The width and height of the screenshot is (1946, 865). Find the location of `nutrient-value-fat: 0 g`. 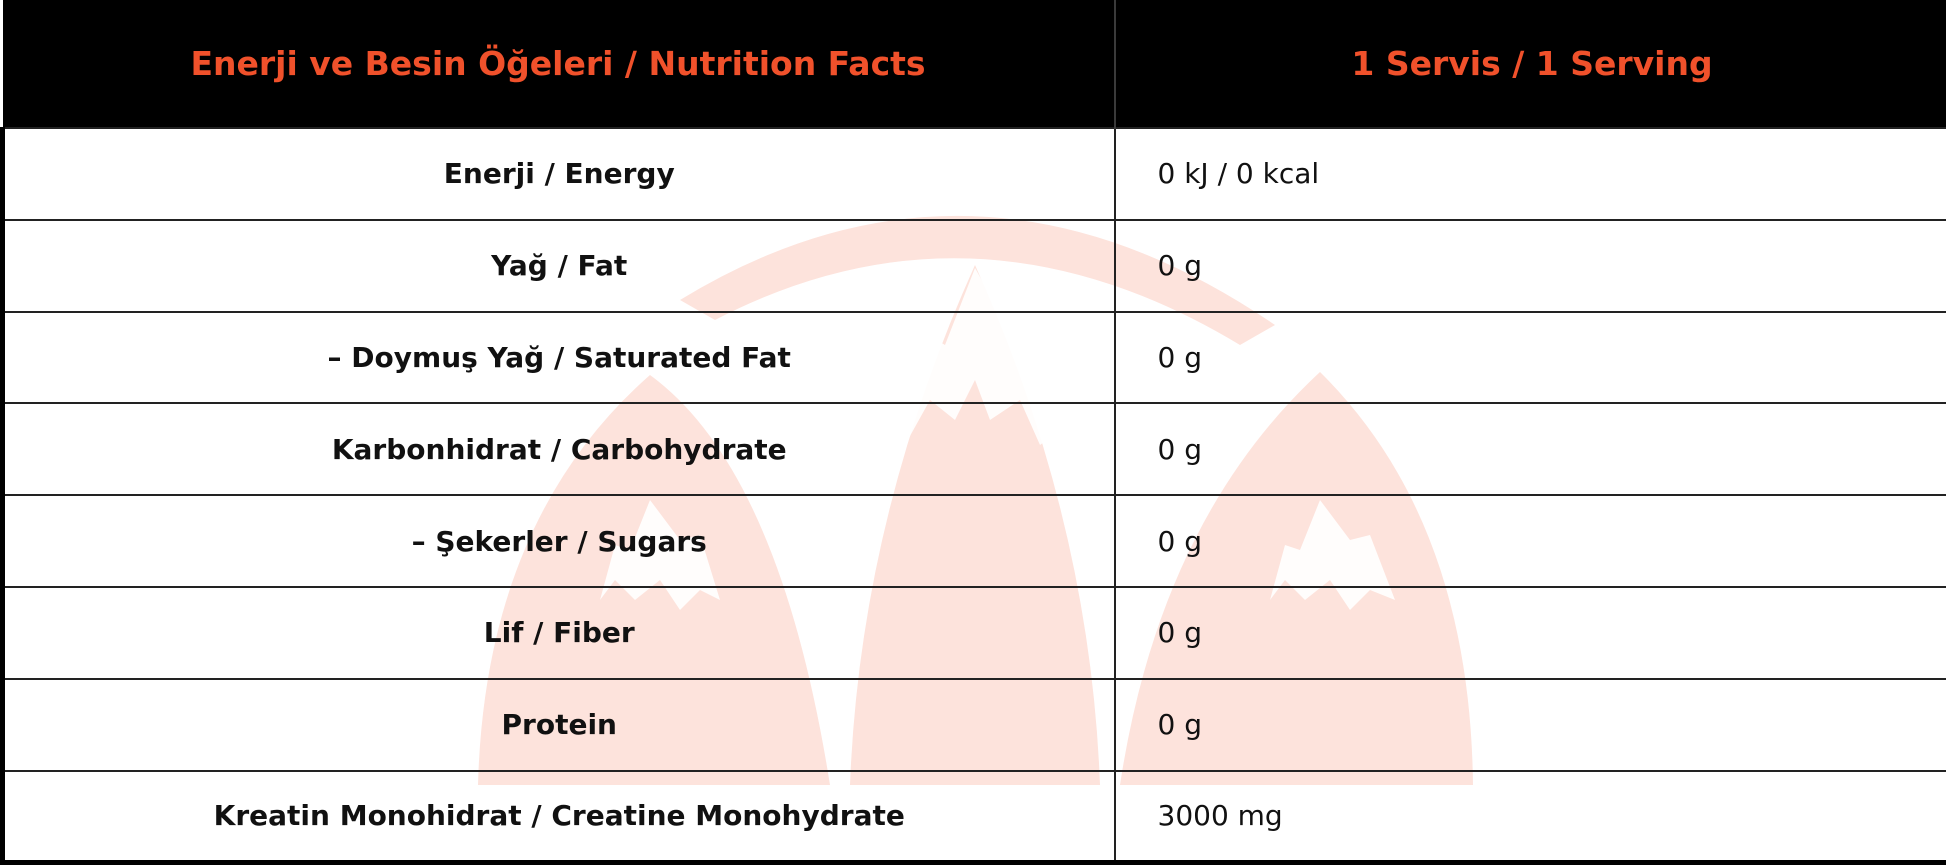

nutrient-value-fat: 0 g is located at coordinates (1529, 265).